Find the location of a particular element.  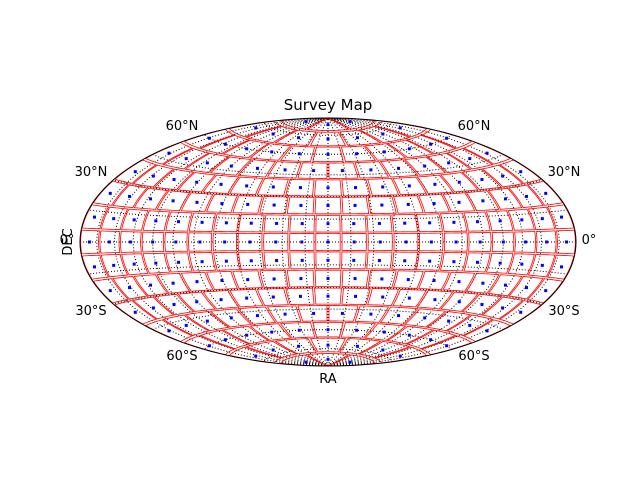

x-axis-label: RA is located at coordinates (328, 379).